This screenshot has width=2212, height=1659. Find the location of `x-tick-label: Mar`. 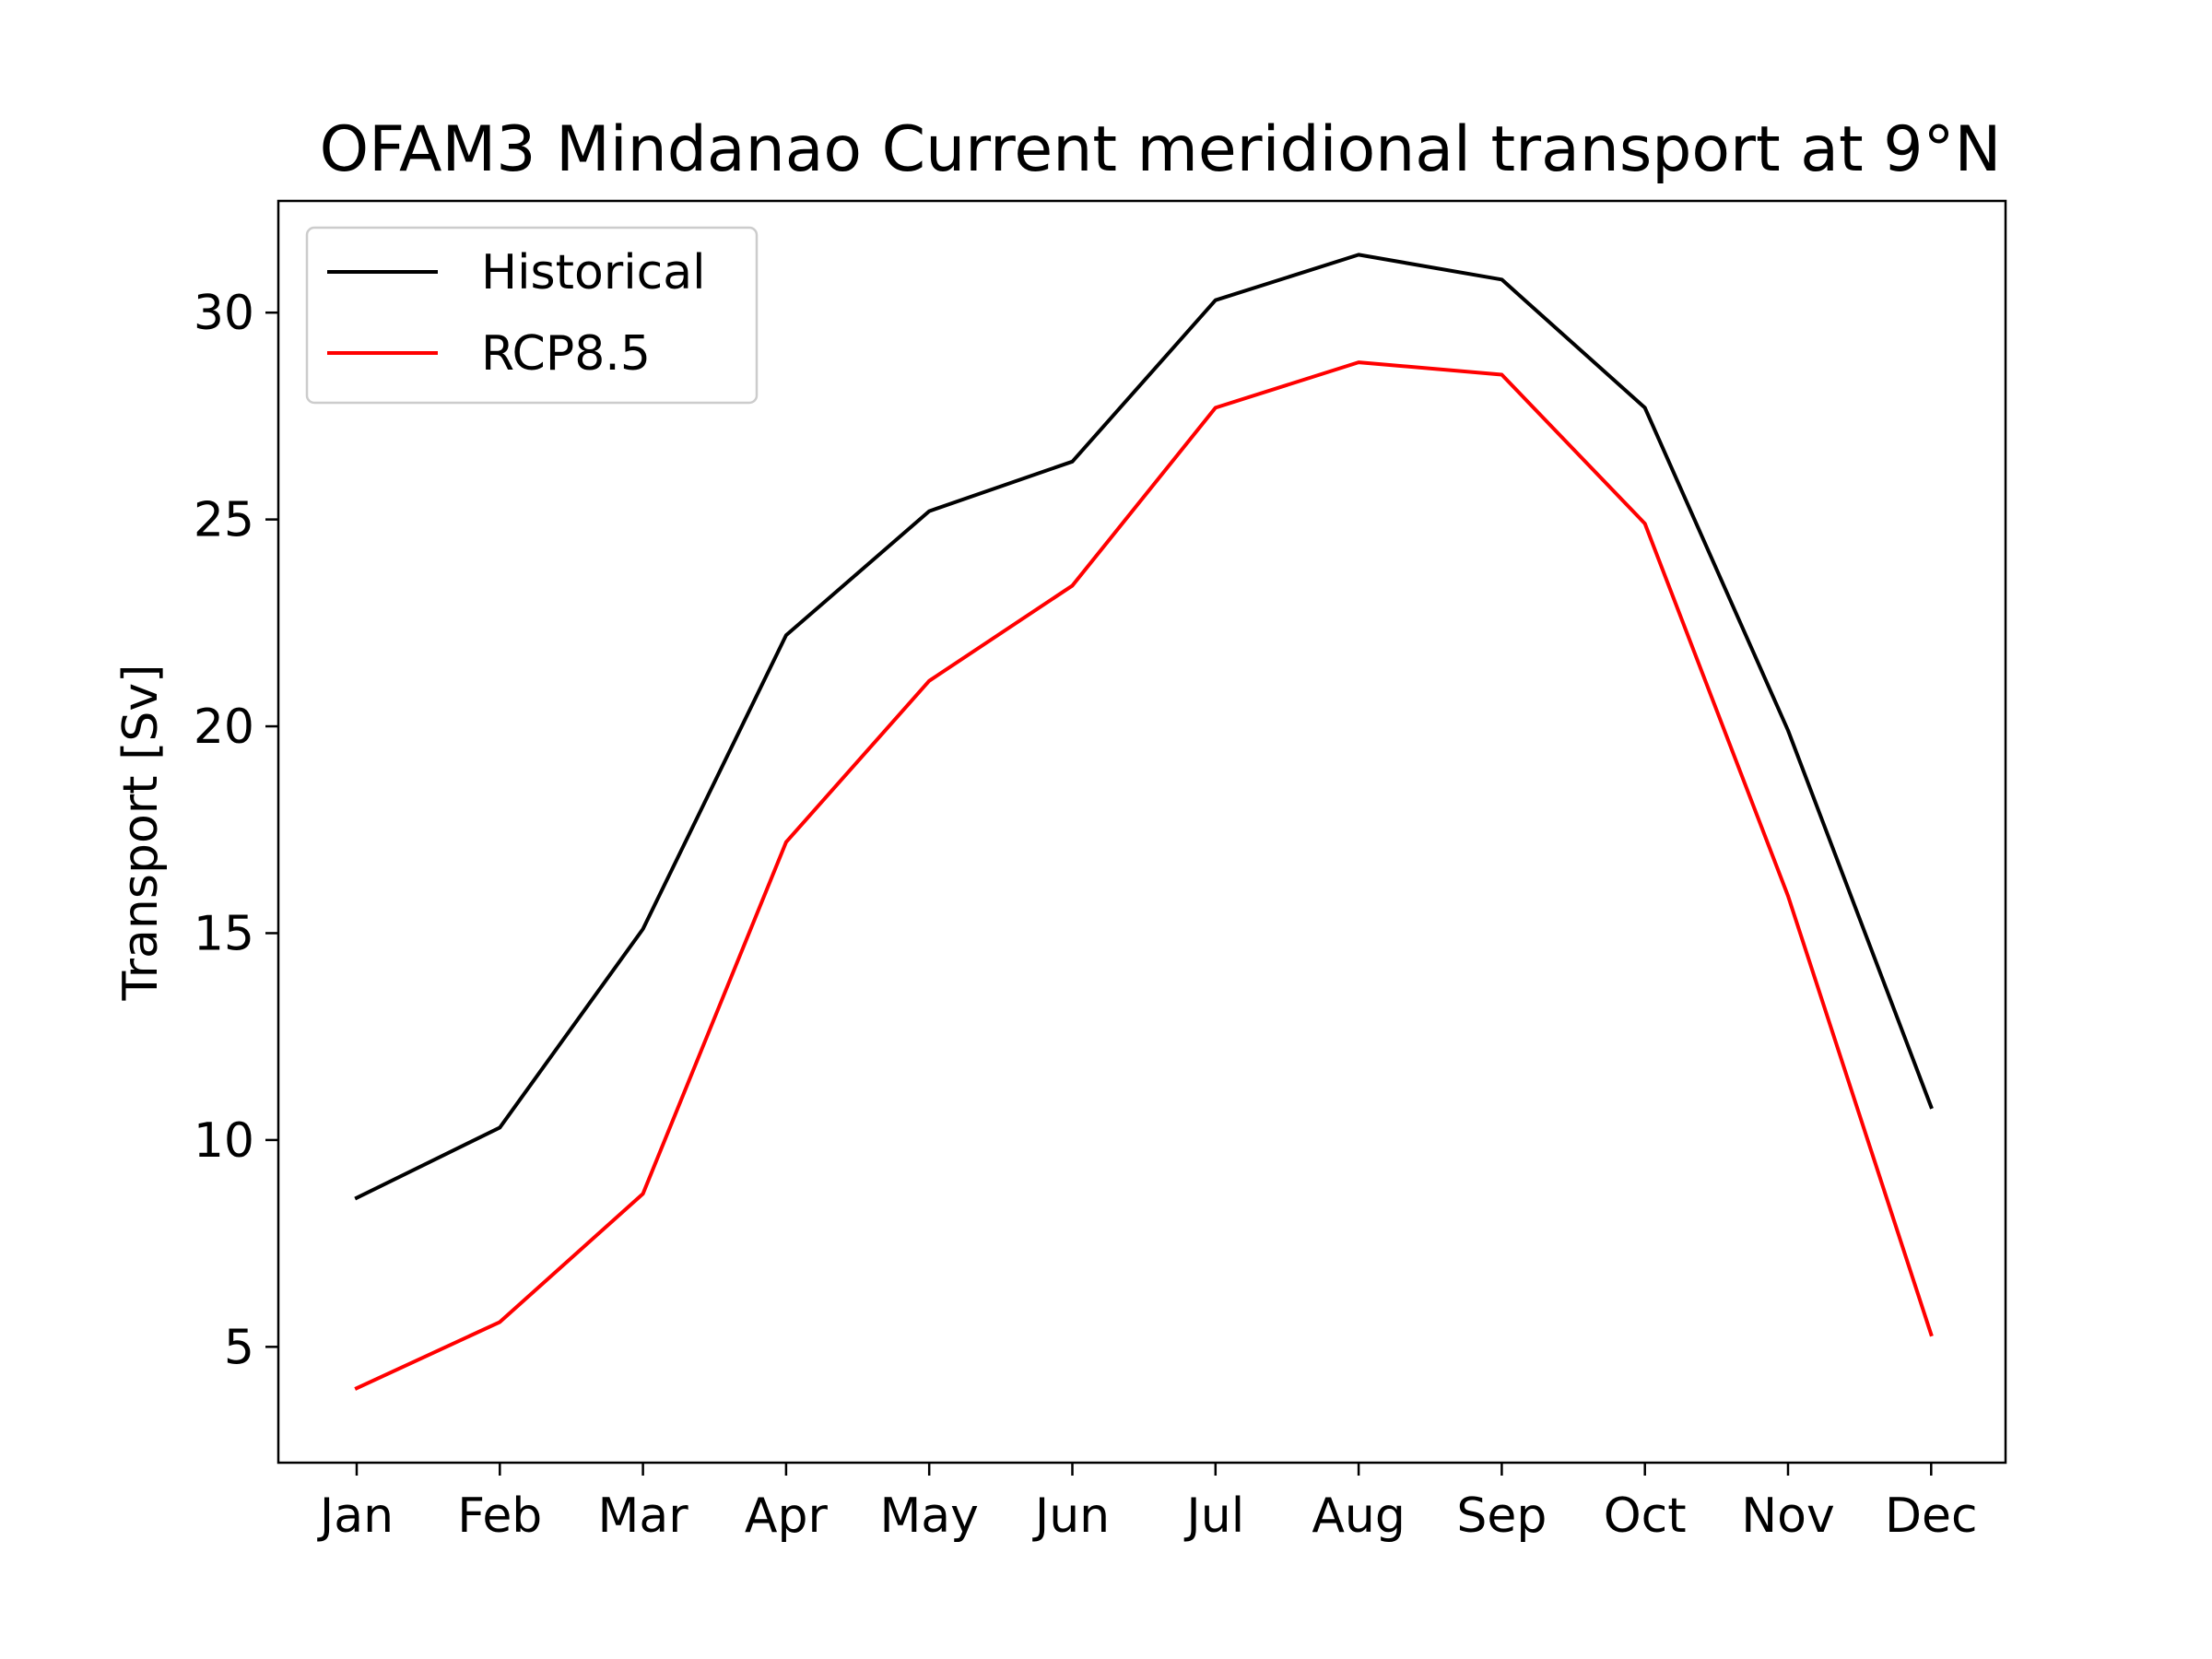

x-tick-label: Mar is located at coordinates (643, 1516).